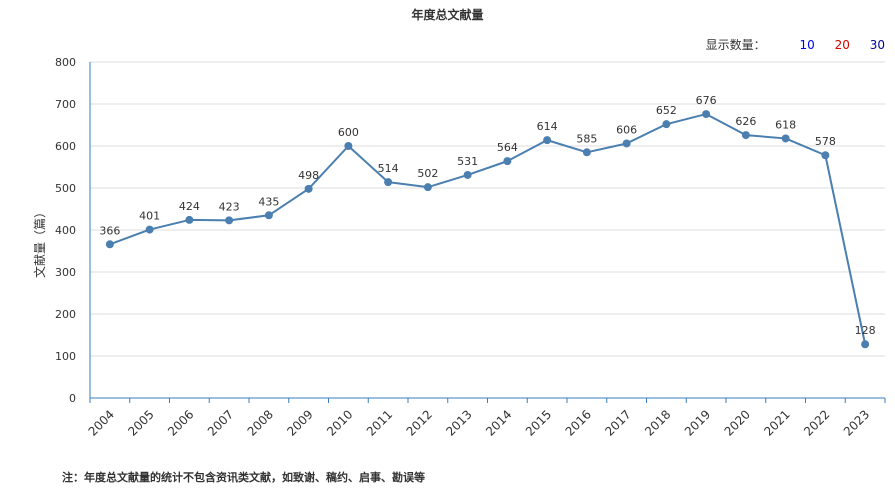 The height and width of the screenshot is (492, 895). I want to click on data-point-2006, so click(189, 219).